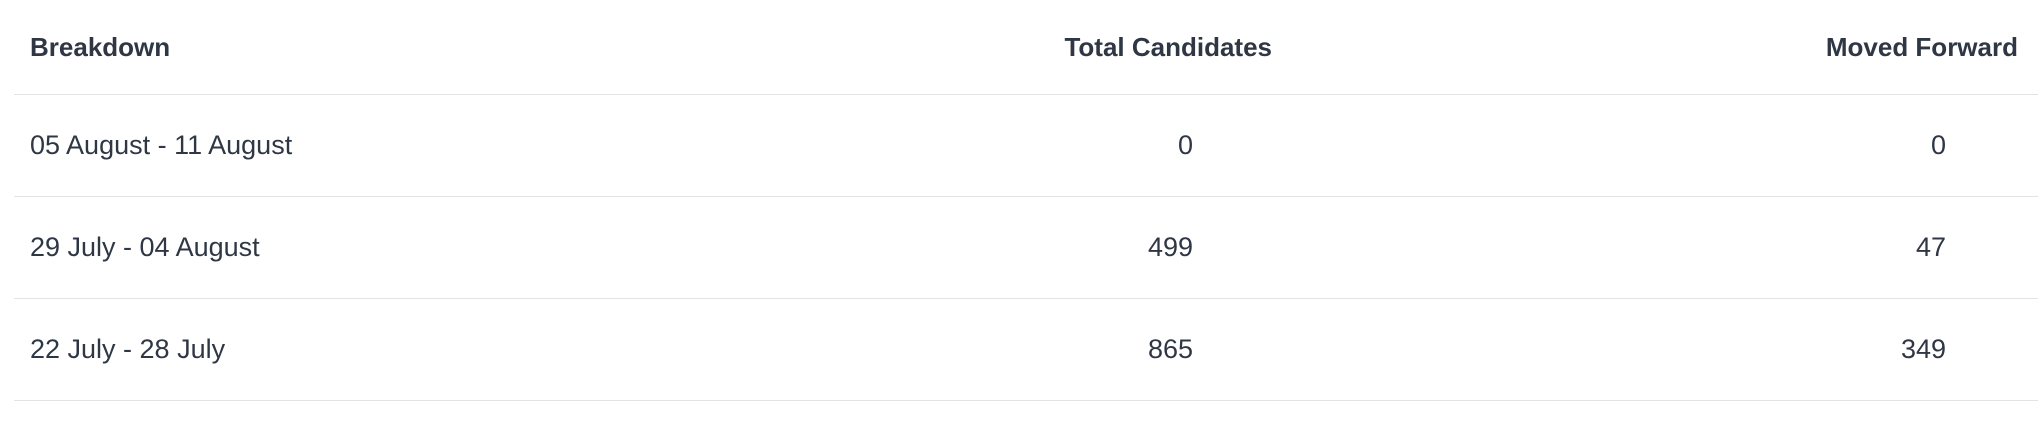 The width and height of the screenshot is (2038, 422). I want to click on total-candidates-cell: 0, so click(1185, 145).